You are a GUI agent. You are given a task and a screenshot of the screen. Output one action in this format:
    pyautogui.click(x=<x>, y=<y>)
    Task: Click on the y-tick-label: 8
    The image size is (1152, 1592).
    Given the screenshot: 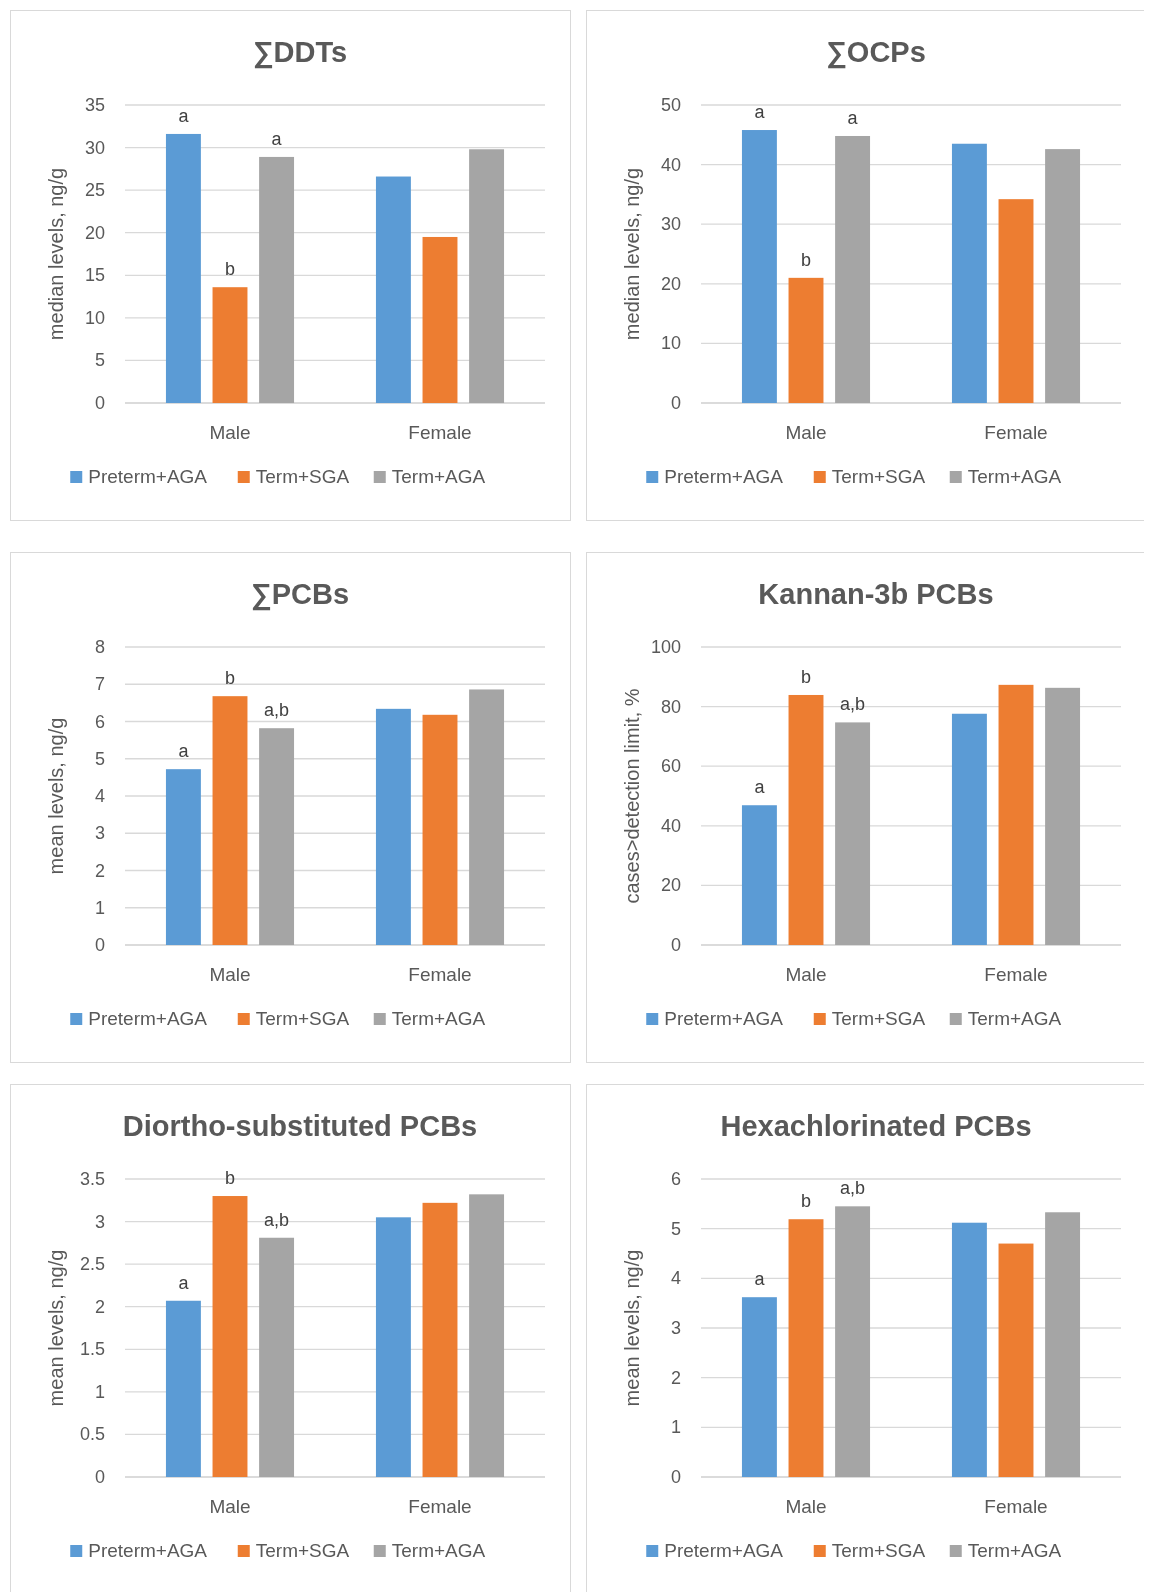 What is the action you would take?
    pyautogui.click(x=99, y=647)
    